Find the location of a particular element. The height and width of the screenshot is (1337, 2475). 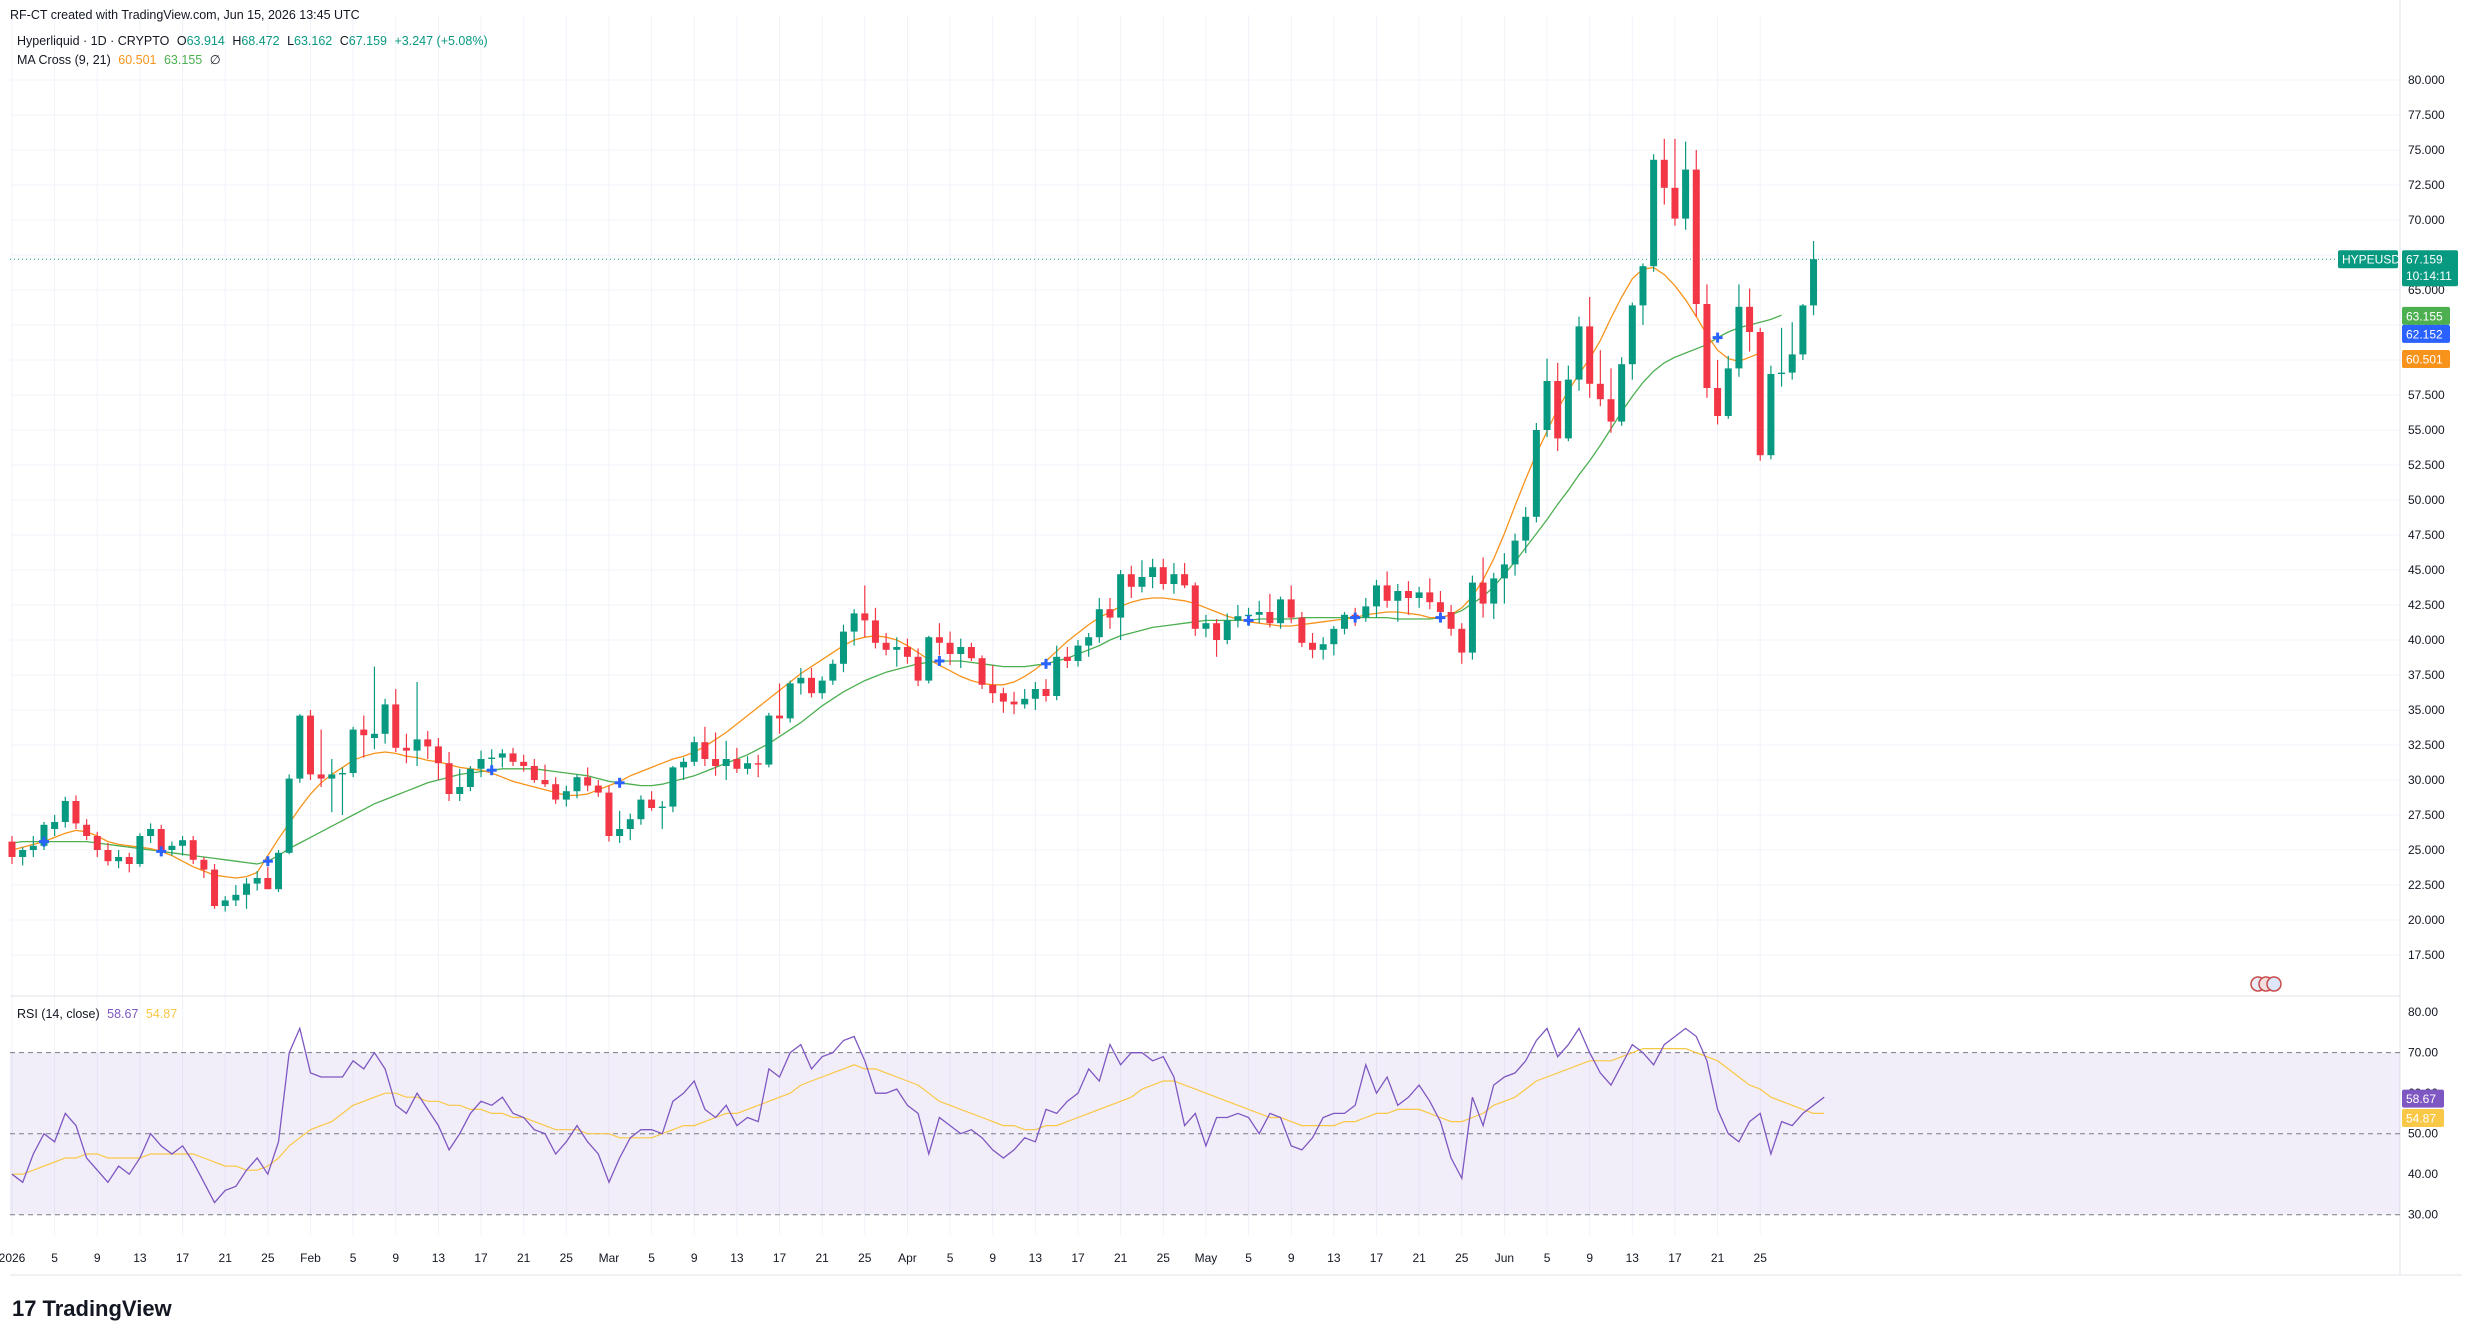

event-flags-icon is located at coordinates (2266, 984).